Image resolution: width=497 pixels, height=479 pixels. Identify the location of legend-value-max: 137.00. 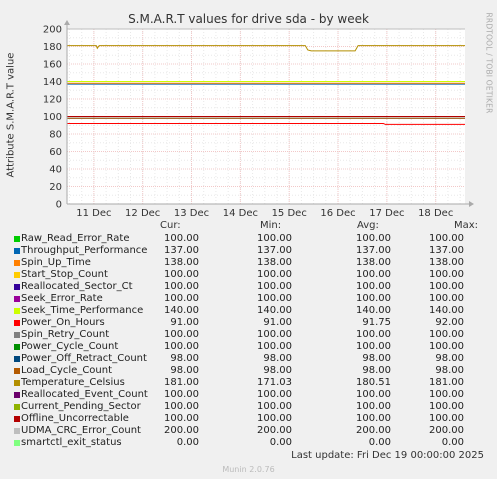
(446, 250).